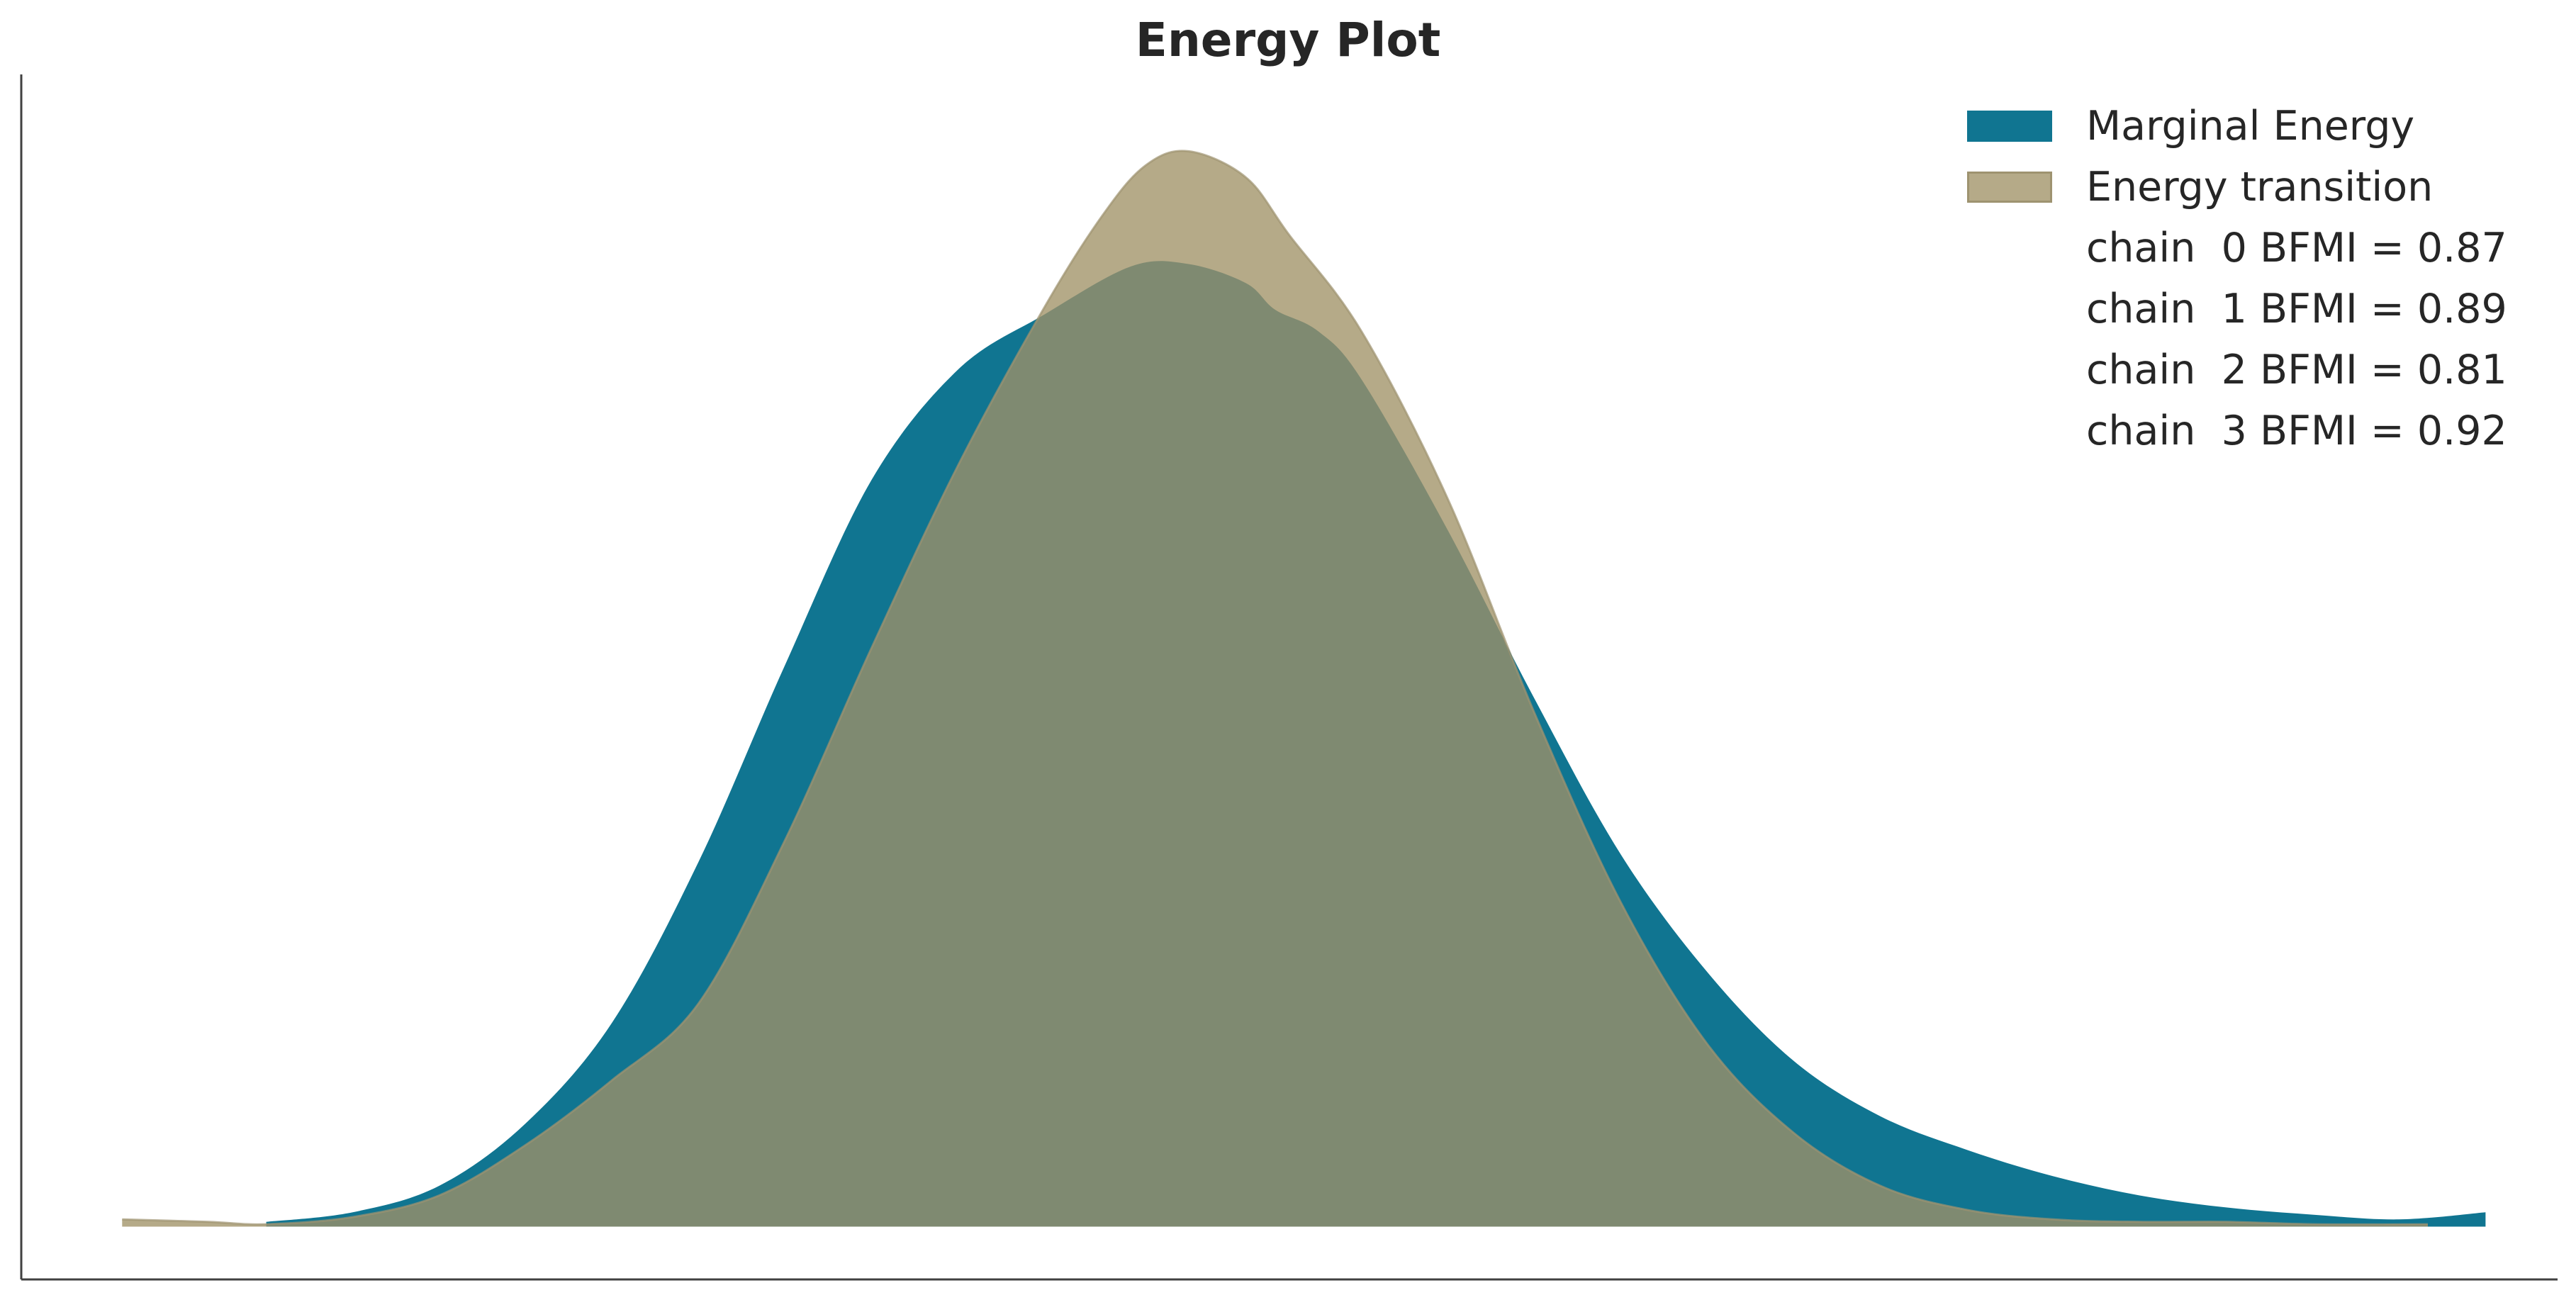  I want to click on legend-item: Marginal Energy, so click(2257, 126).